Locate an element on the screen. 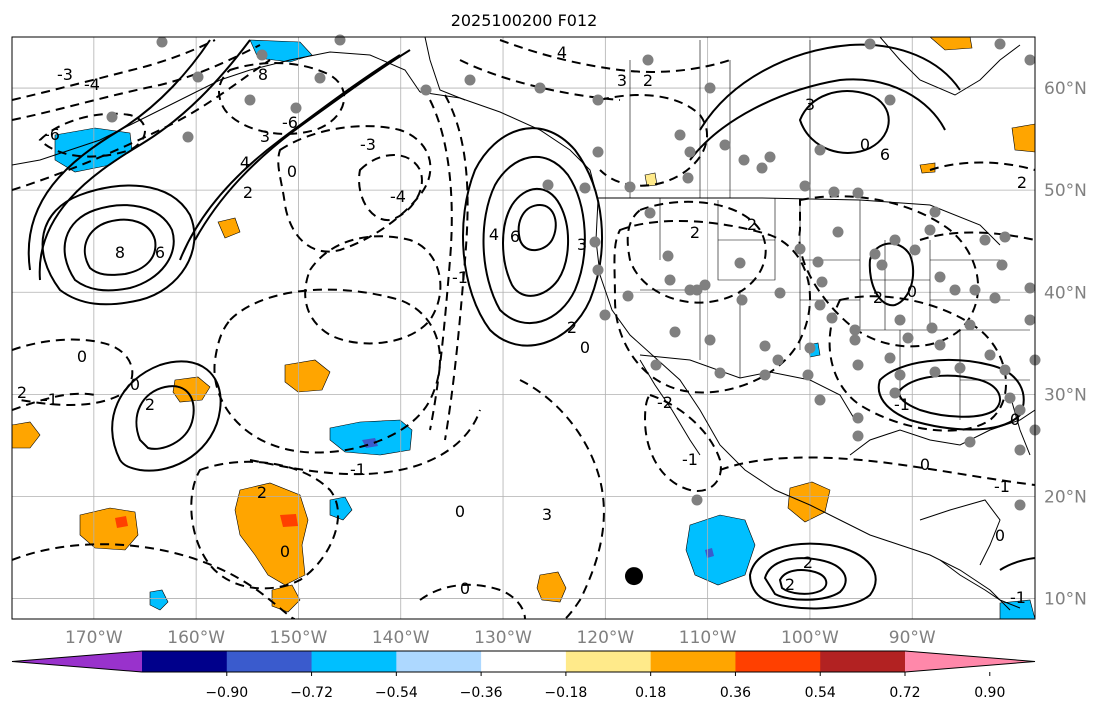 Image resolution: width=1105 pixels, height=712 pixels. longitude-label: 100°W is located at coordinates (810, 638).